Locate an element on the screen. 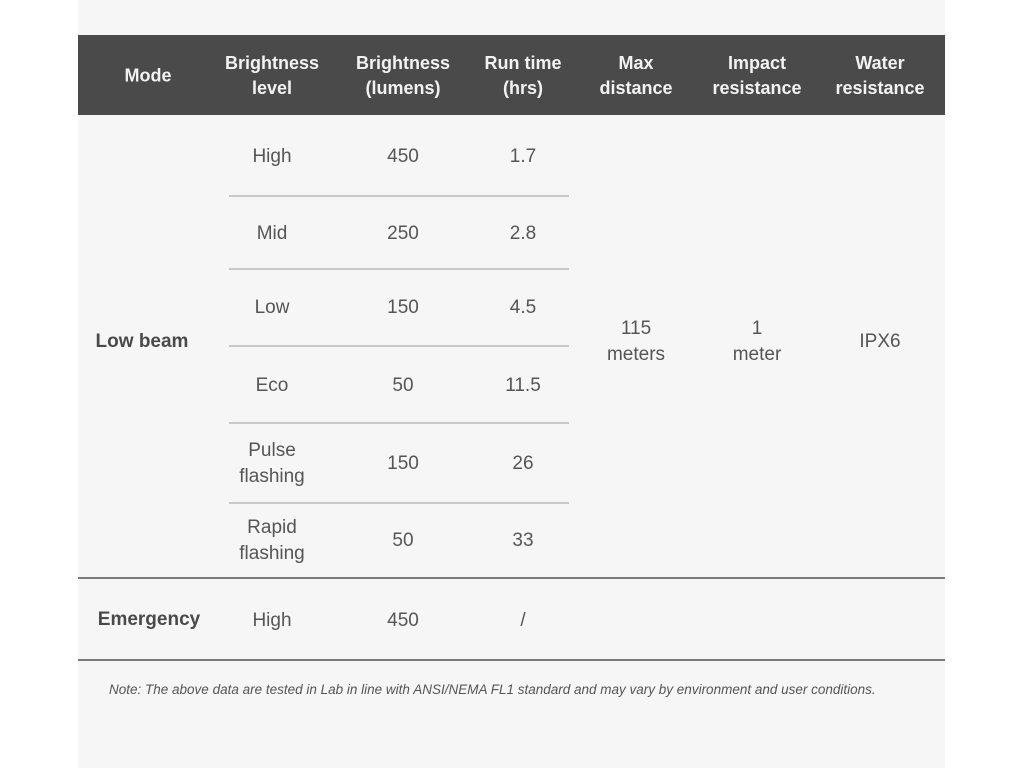 The width and height of the screenshot is (1024, 768). brightness-level-cell: Rapid flashing is located at coordinates (272, 540).